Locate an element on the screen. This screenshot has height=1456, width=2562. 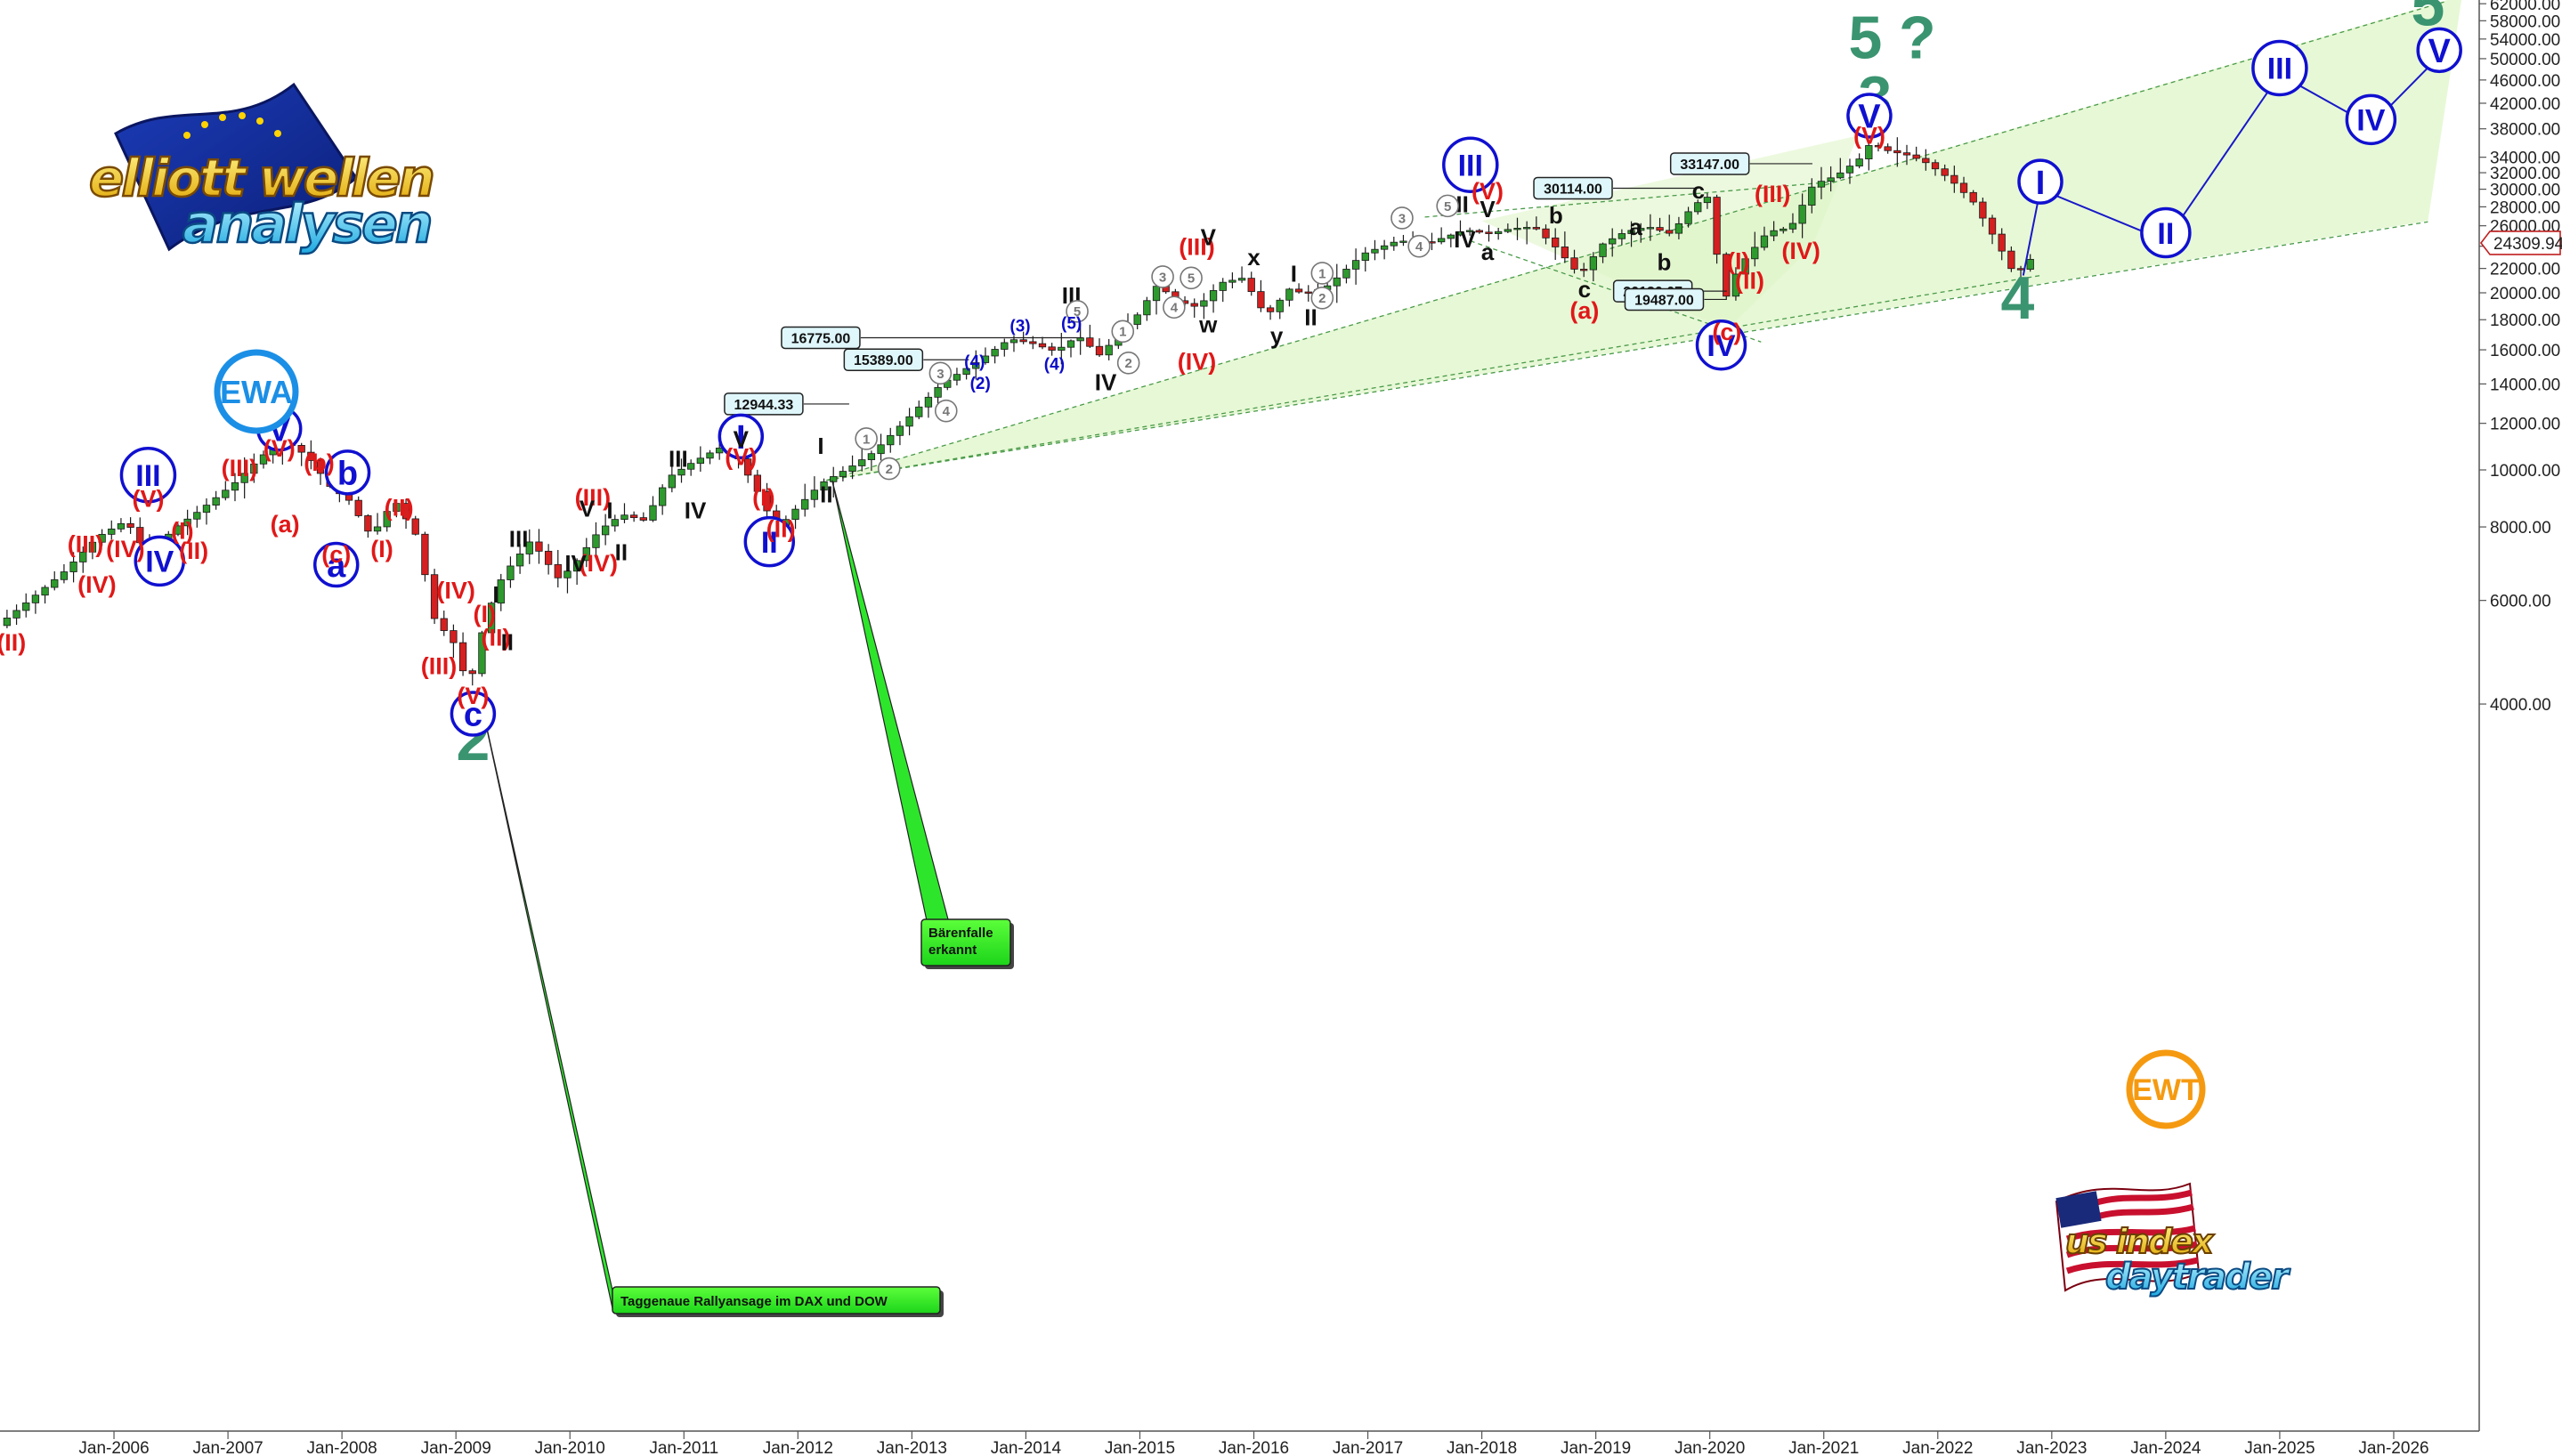
wave-label: III is located at coordinates (2279, 68).